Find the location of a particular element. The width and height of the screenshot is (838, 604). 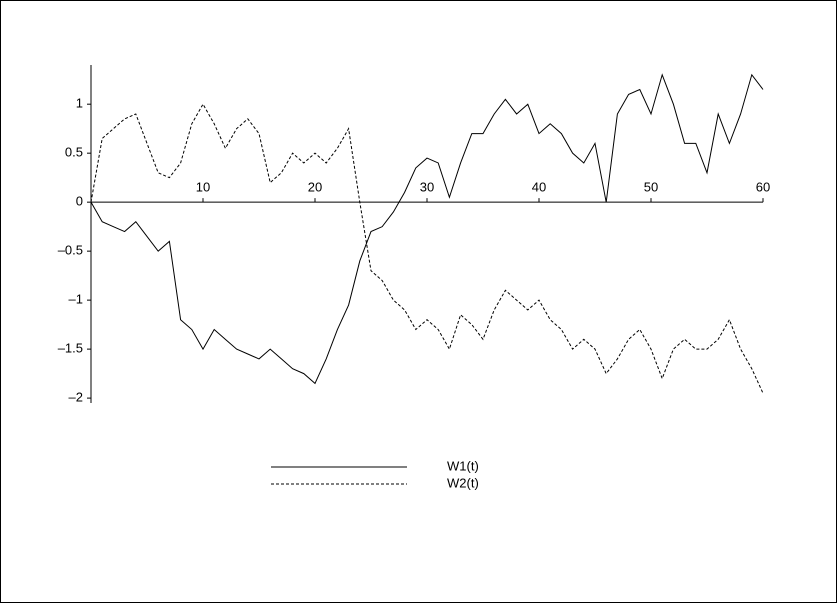

y-tick-label: 0 is located at coordinates (79, 201).